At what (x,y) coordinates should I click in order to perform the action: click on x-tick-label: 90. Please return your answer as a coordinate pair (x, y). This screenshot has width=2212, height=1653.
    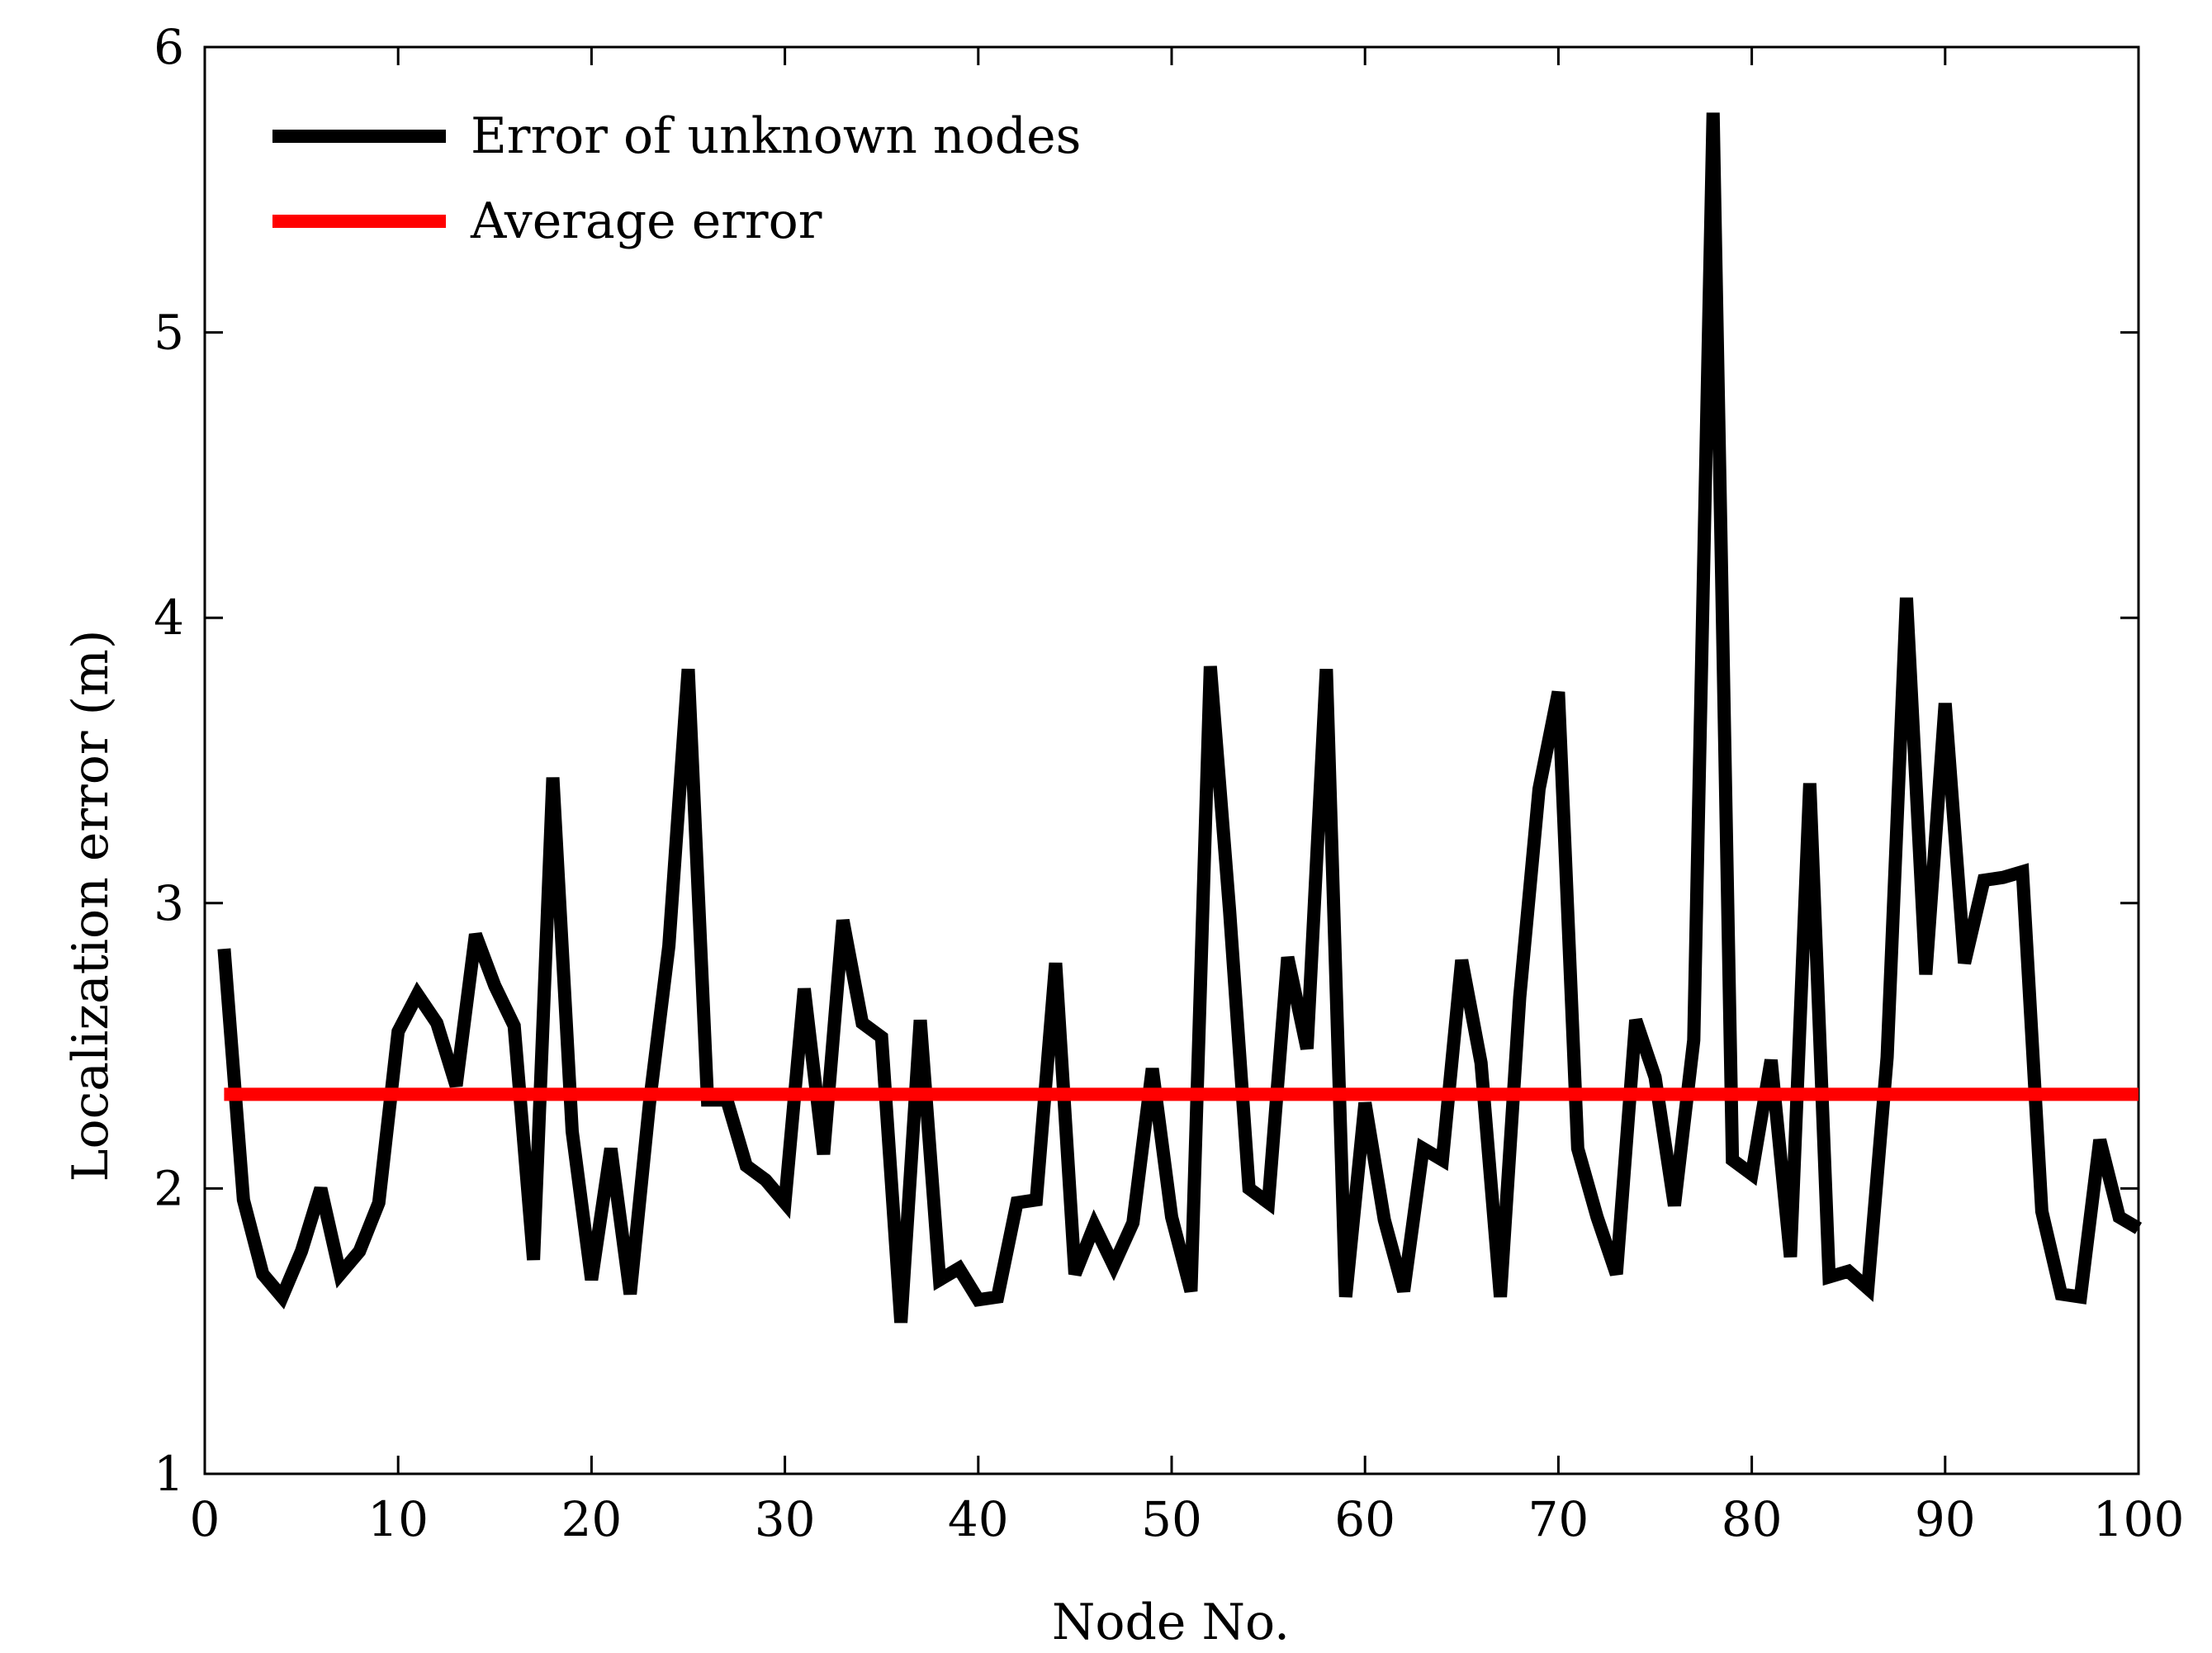
    Looking at the image, I should click on (1945, 1519).